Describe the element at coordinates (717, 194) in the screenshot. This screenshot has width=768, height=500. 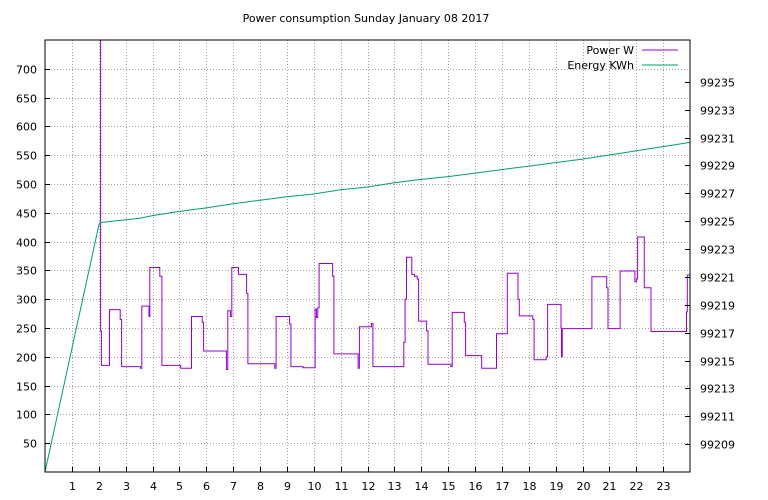
I see `y-tick-label-right: 99227` at that location.